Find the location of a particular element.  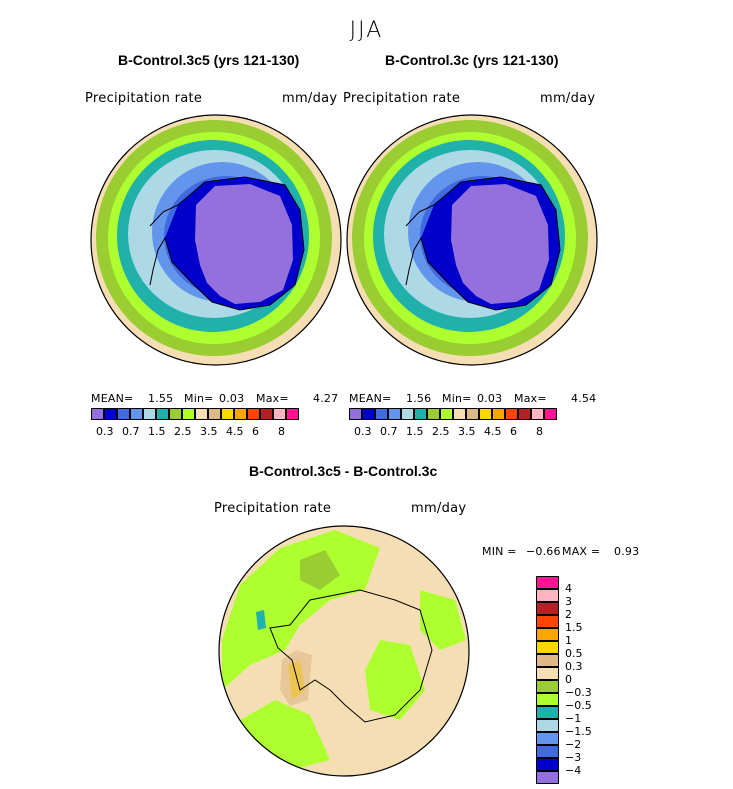

panel-1-units-label: mm/day is located at coordinates (310, 98).